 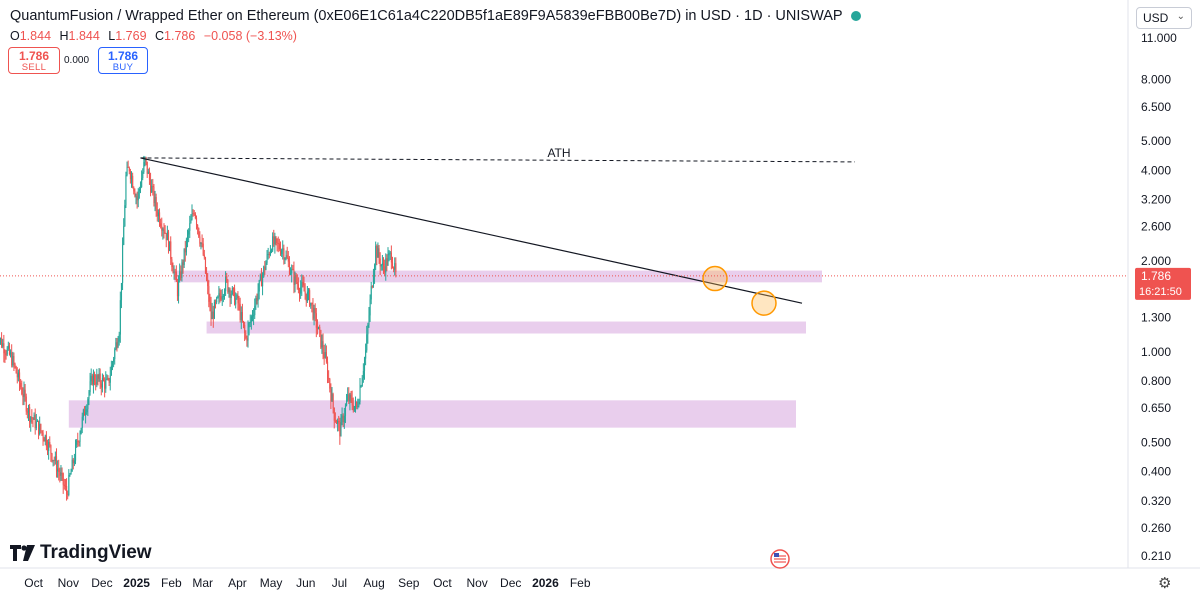 What do you see at coordinates (250, 36) in the screenshot?
I see `change-value: −0.058 (−3.13%)` at bounding box center [250, 36].